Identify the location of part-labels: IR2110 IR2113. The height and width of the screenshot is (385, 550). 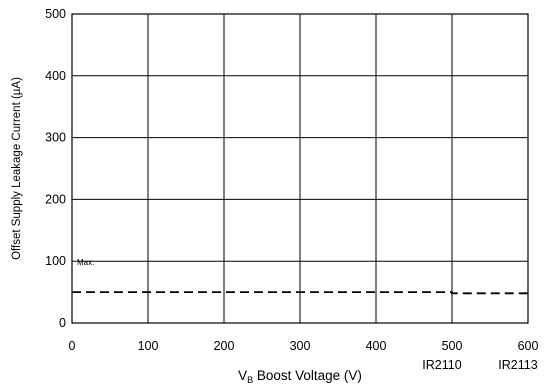
(479, 365).